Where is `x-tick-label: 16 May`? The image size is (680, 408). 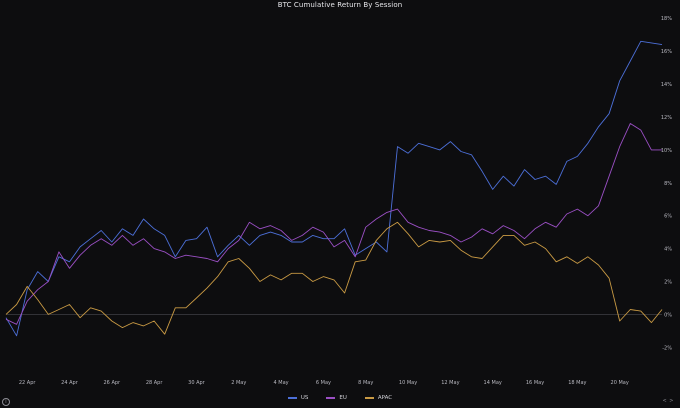
x-tick-label: 16 May is located at coordinates (535, 383).